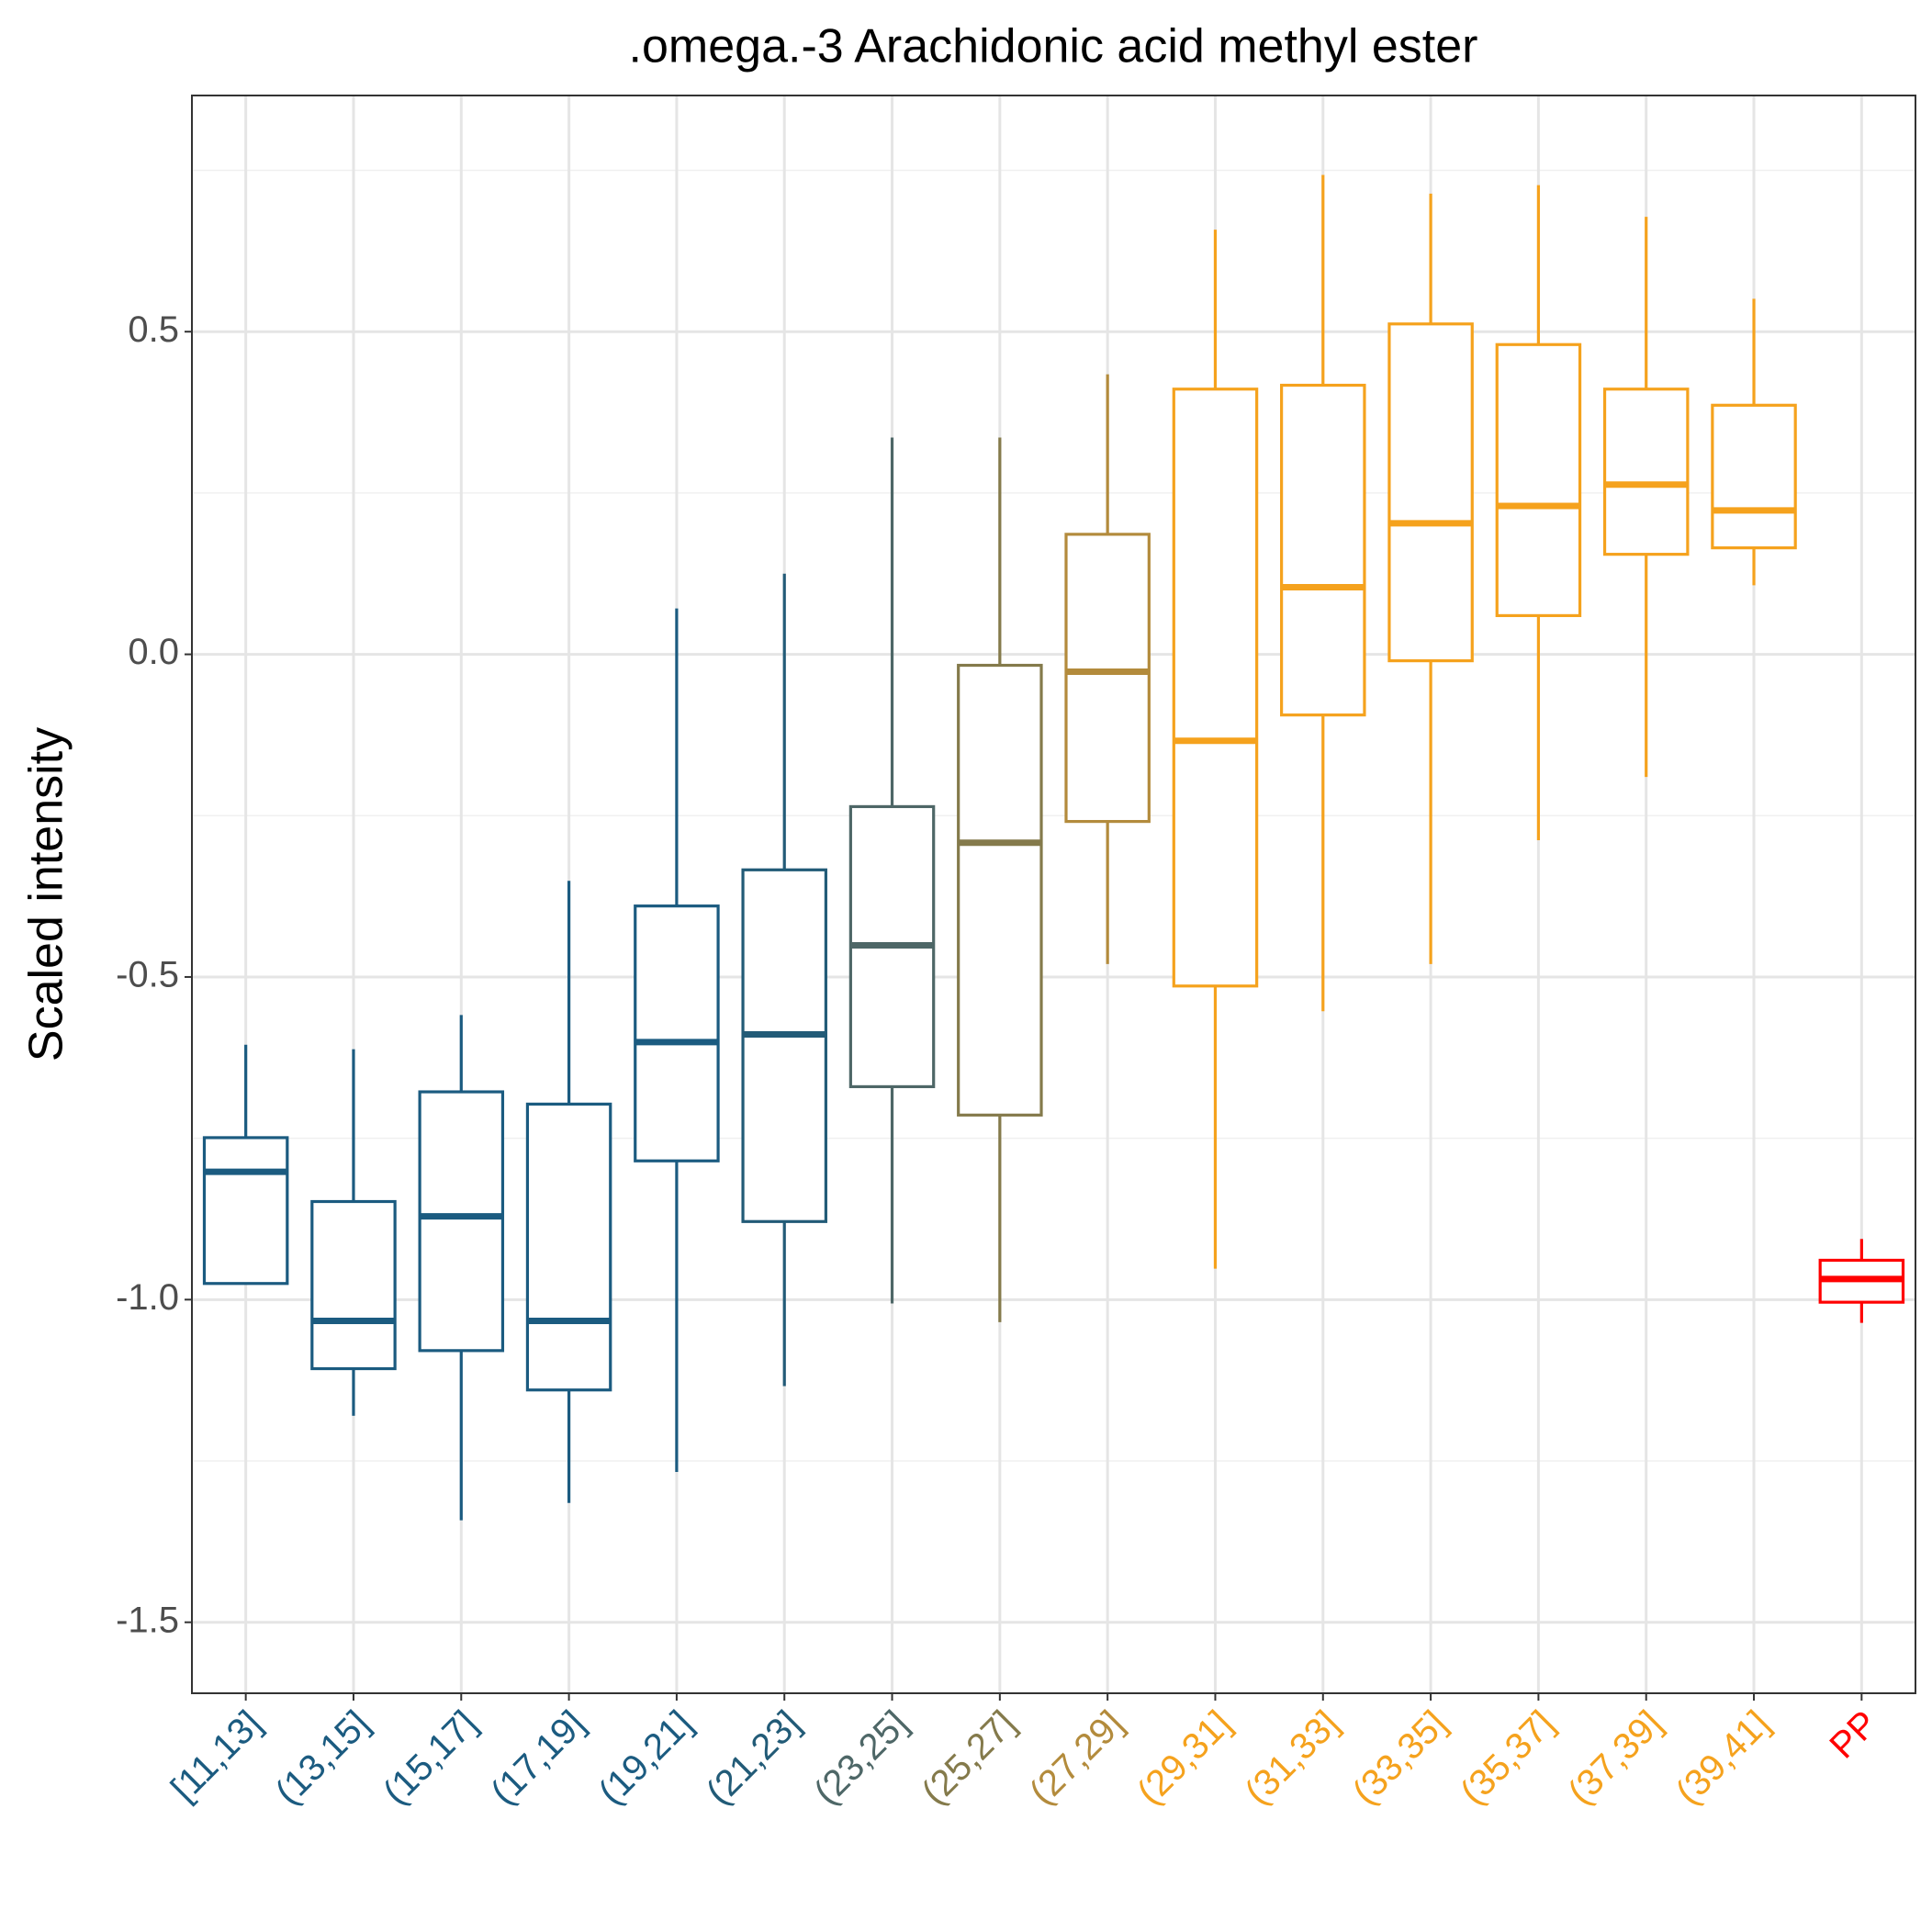  I want to click on y-tick-label: 0.5, so click(153, 329).